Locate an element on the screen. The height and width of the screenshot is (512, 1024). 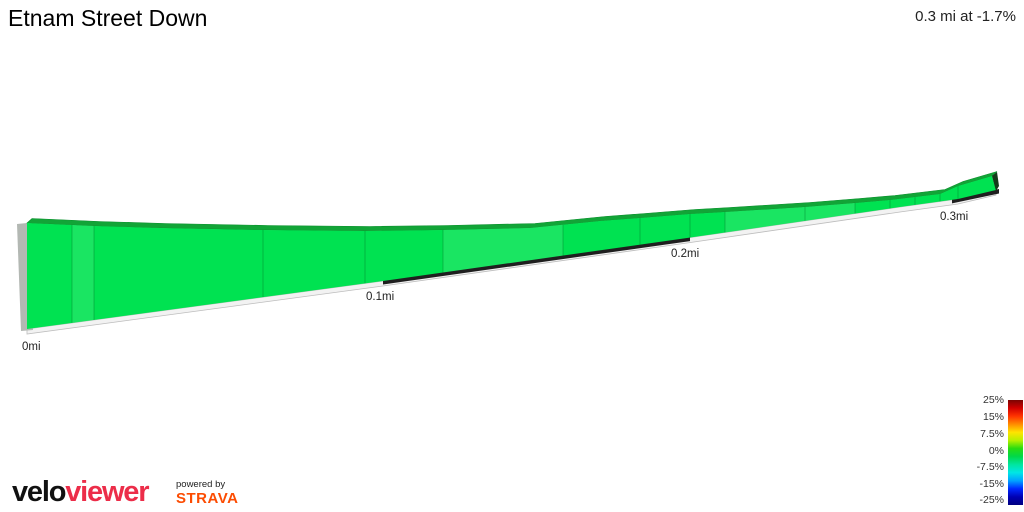
segment-summary: 0.3 mi at -1.7% is located at coordinates (965, 16).